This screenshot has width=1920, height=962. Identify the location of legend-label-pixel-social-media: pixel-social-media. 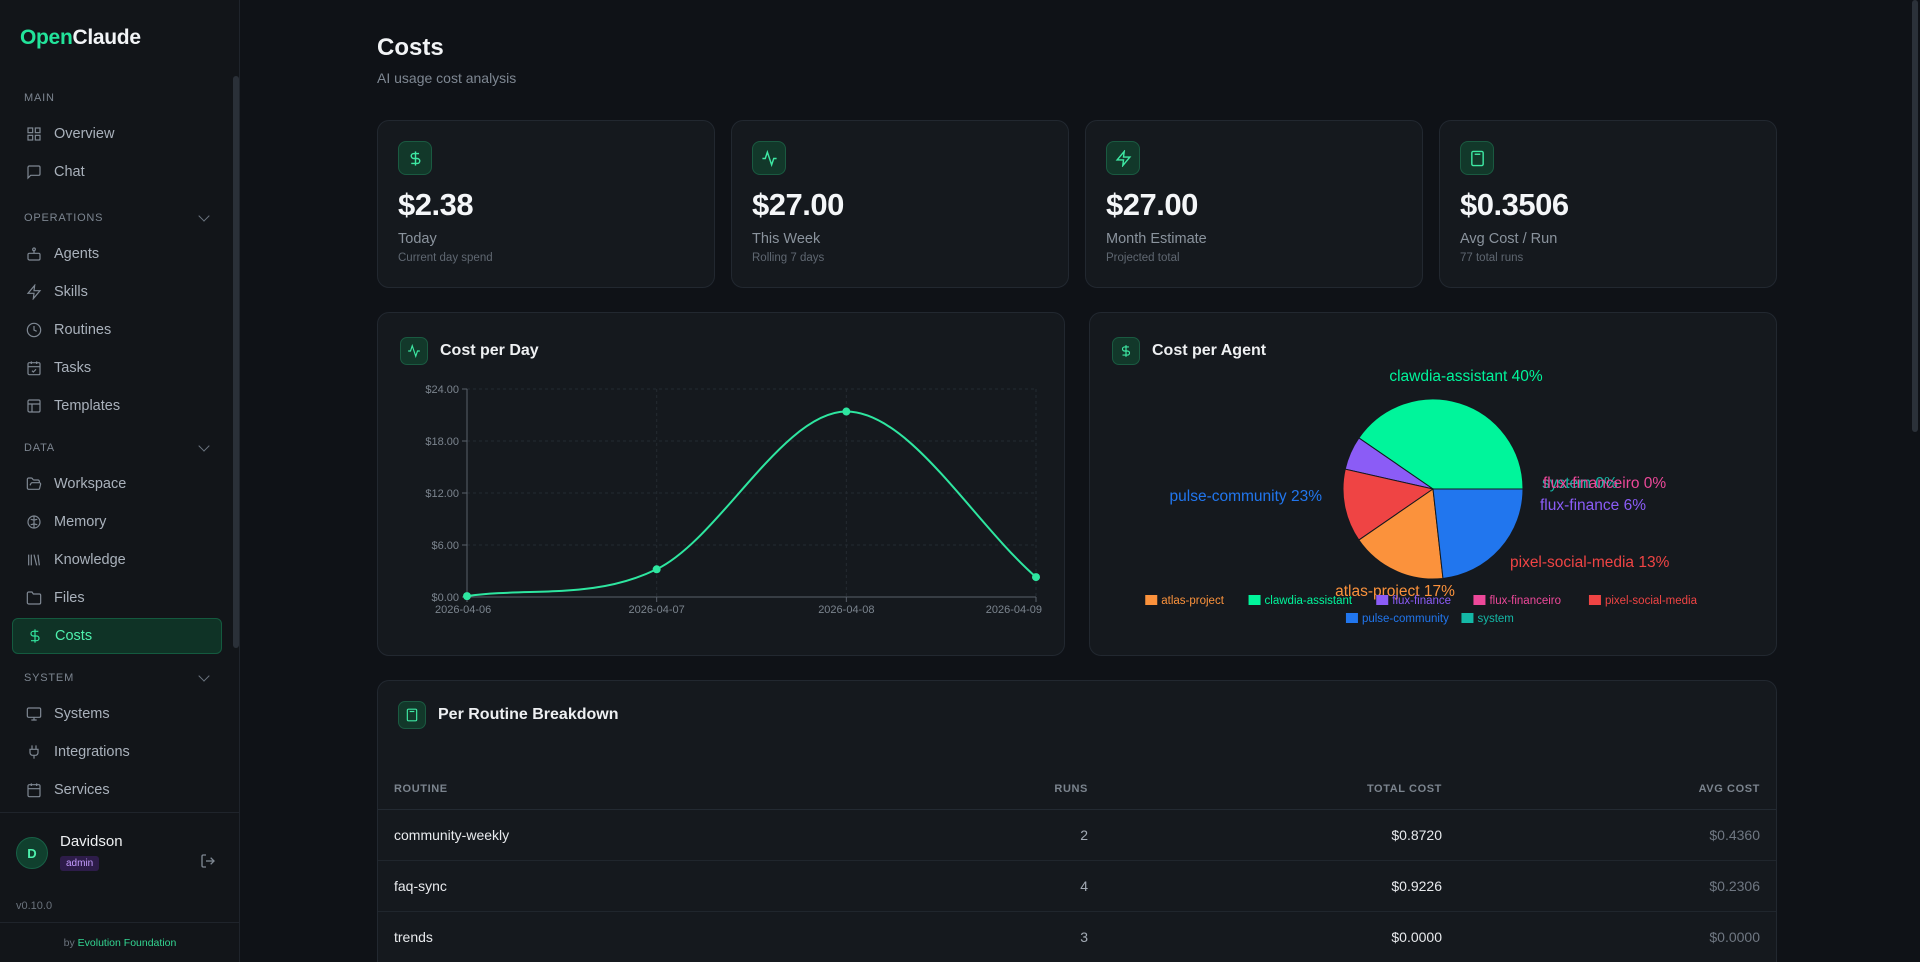
(1651, 601).